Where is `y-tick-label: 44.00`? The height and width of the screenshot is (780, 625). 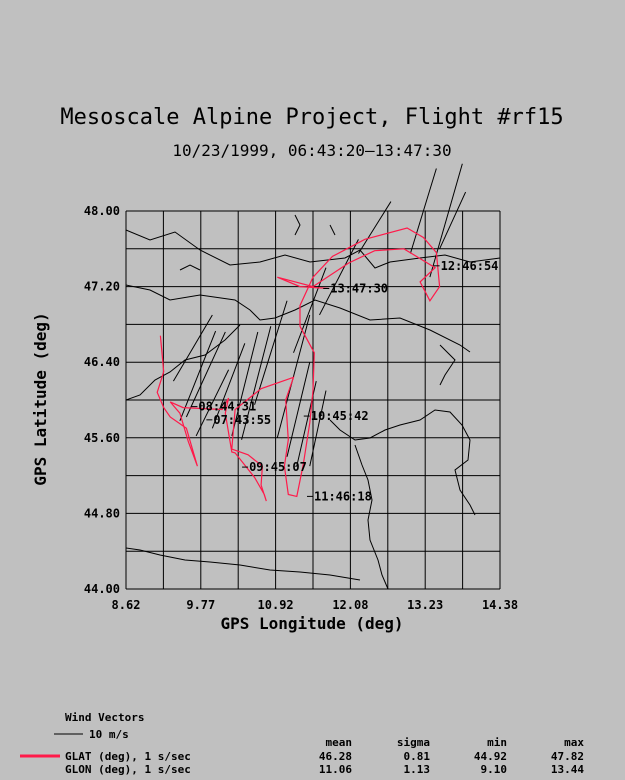
y-tick-label: 44.00 is located at coordinates (102, 589).